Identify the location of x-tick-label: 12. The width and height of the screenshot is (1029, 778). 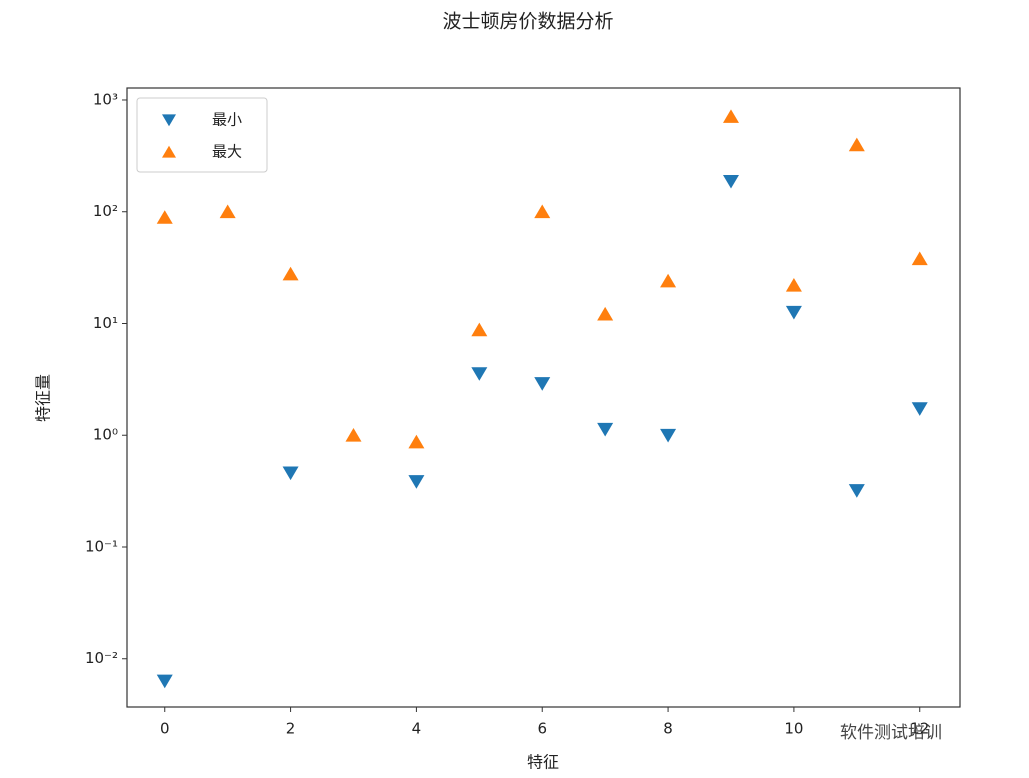
(919, 729).